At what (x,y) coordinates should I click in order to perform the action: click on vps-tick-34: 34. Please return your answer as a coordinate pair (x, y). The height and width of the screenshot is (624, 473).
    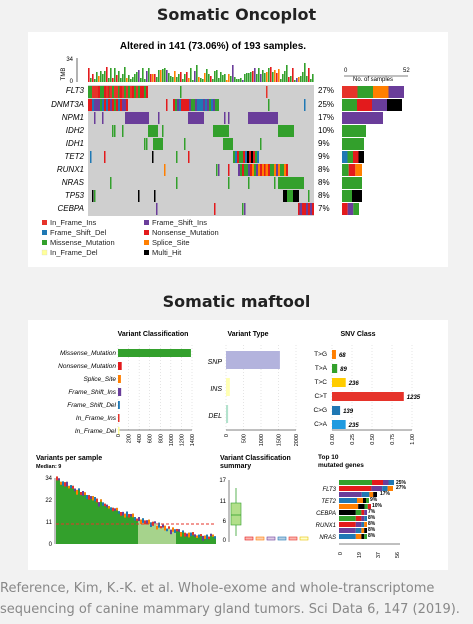
    Looking at the image, I should click on (48, 479).